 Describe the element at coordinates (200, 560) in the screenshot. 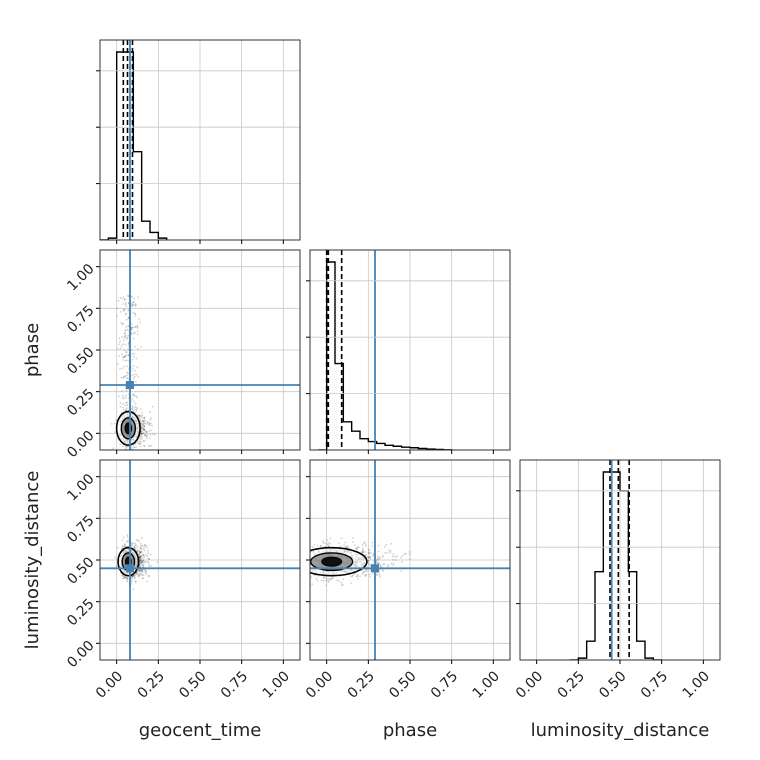

I see `panel-content` at that location.